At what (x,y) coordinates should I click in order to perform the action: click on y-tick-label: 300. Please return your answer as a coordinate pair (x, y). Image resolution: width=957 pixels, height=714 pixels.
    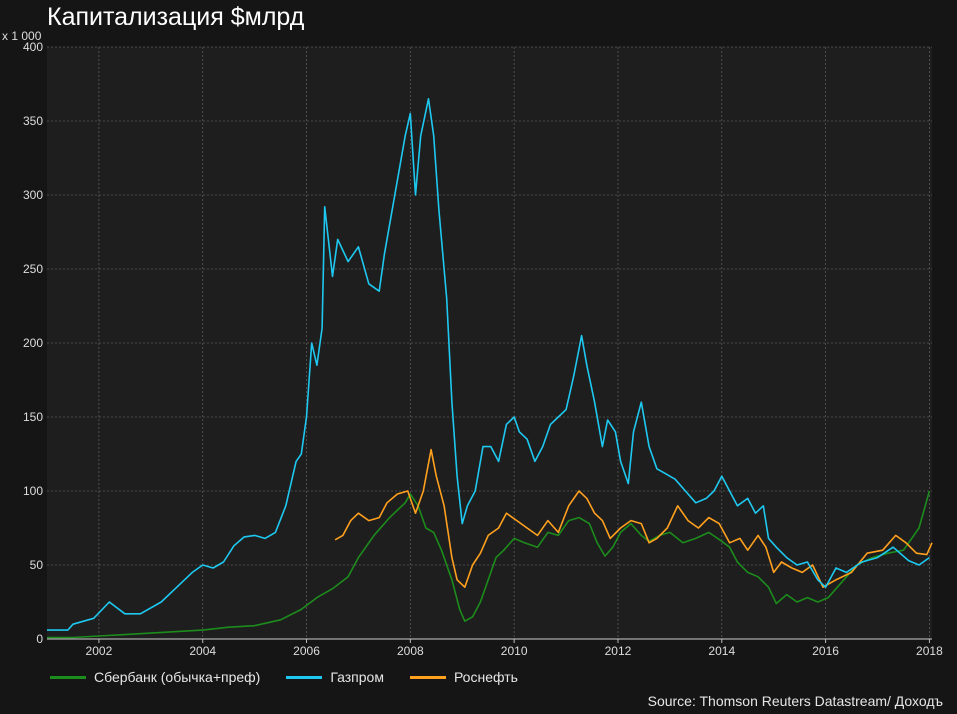
    Looking at the image, I should click on (33, 195).